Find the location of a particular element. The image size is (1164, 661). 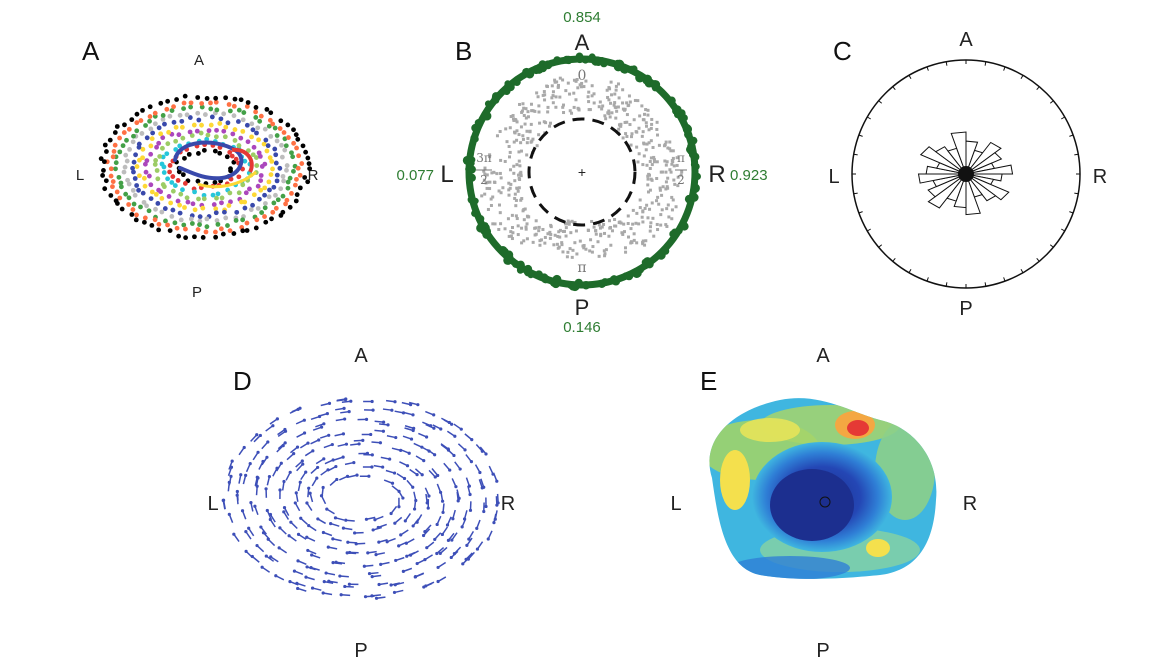

panel-a: A A L R P is located at coordinates (197, 168).